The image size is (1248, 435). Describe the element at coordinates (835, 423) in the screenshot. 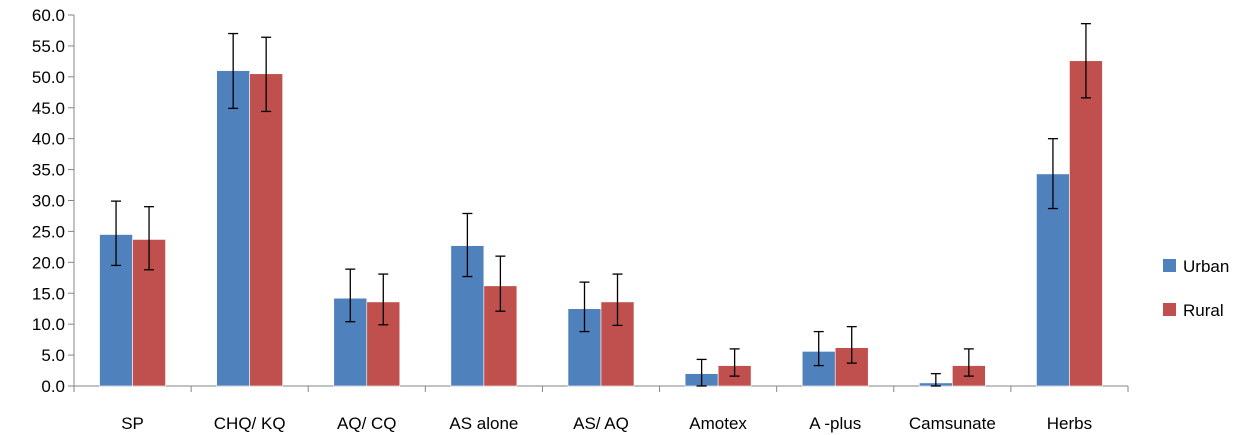

I see `x-category-label: A -plus` at that location.